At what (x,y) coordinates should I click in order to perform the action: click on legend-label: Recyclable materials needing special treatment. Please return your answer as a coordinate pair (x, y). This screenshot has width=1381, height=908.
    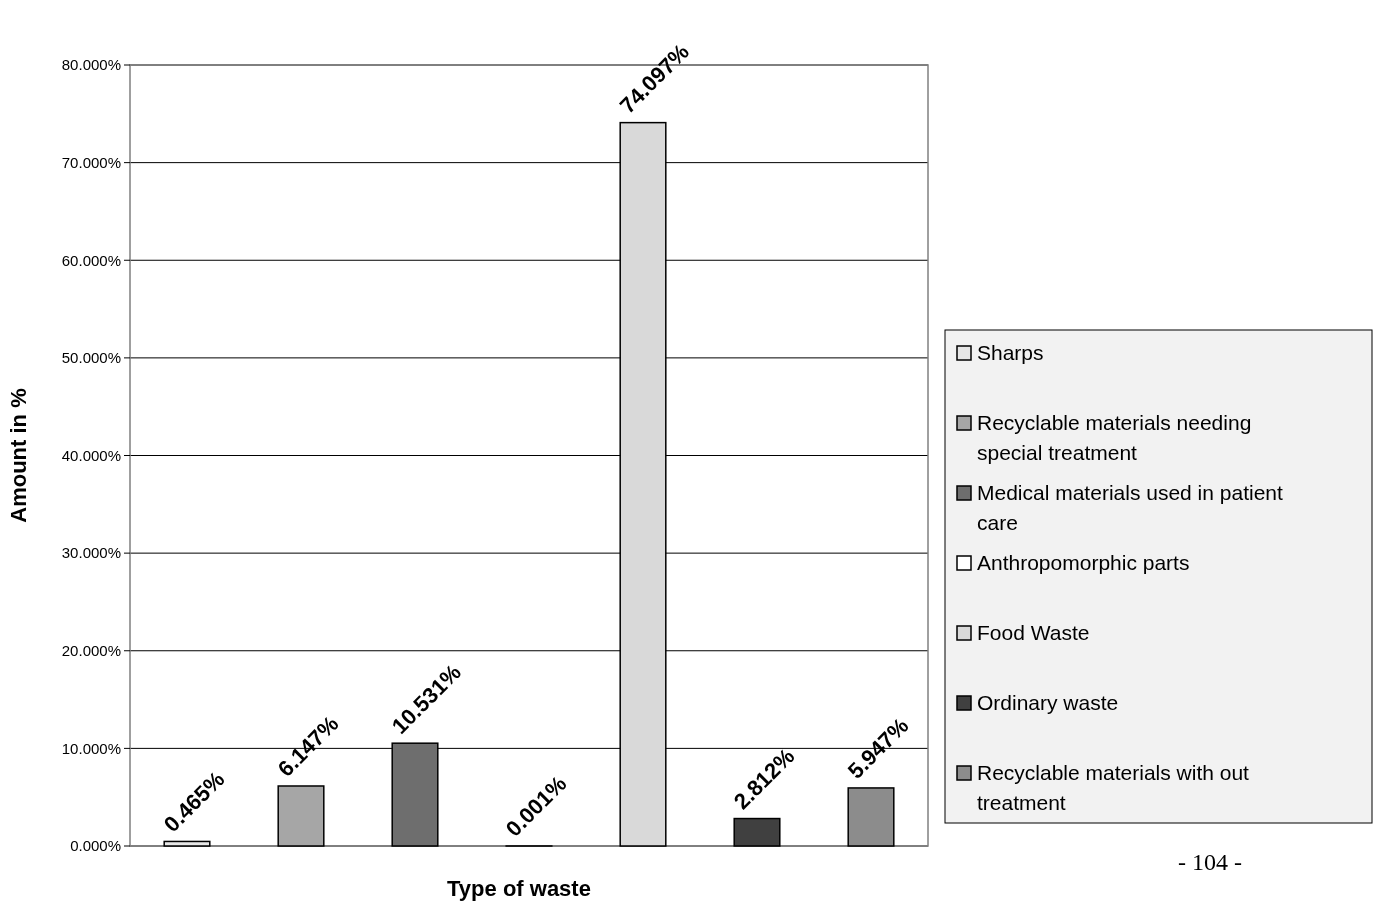
    Looking at the image, I should click on (1114, 437).